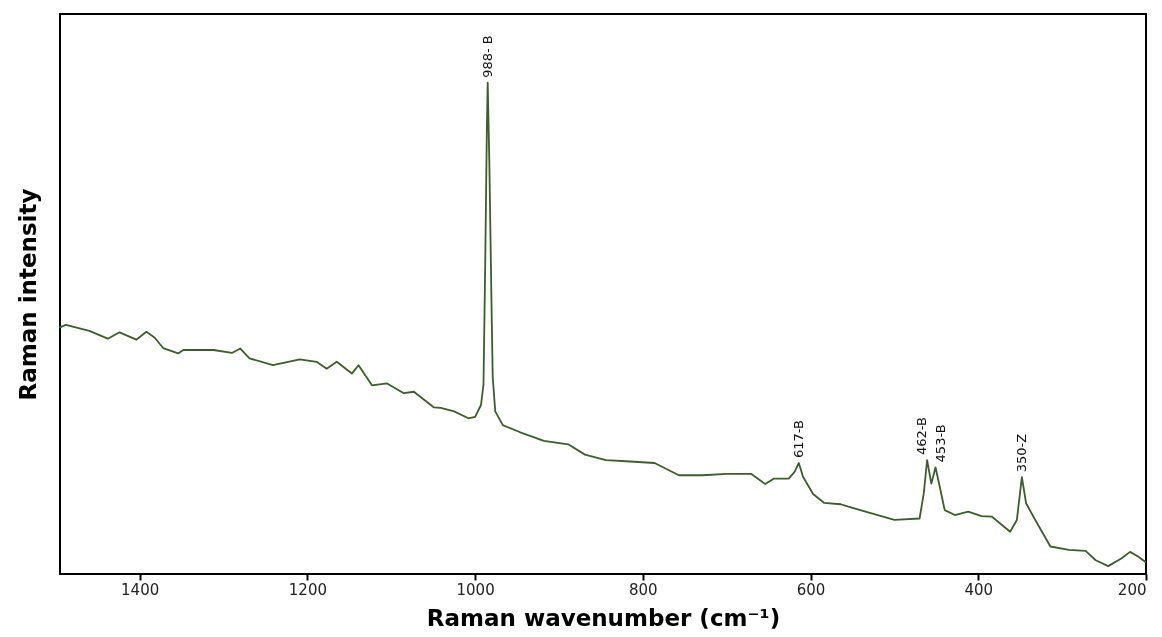 This screenshot has width=1162, height=637. Describe the element at coordinates (27, 294) in the screenshot. I see `y-axis-title: Raman intensity` at that location.